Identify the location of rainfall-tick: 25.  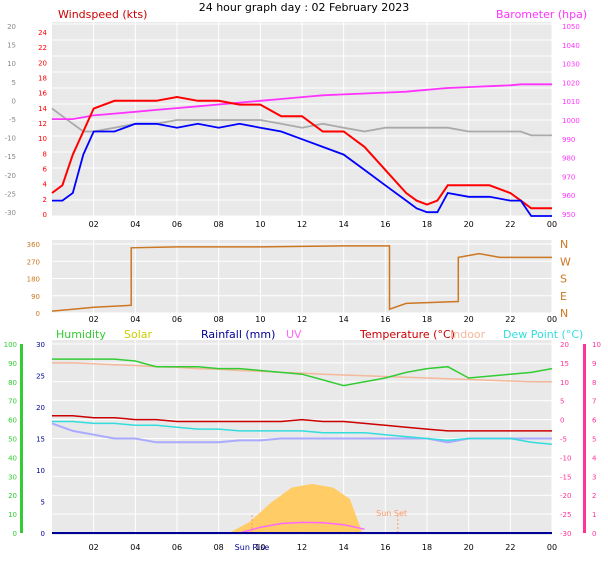
(40, 377).